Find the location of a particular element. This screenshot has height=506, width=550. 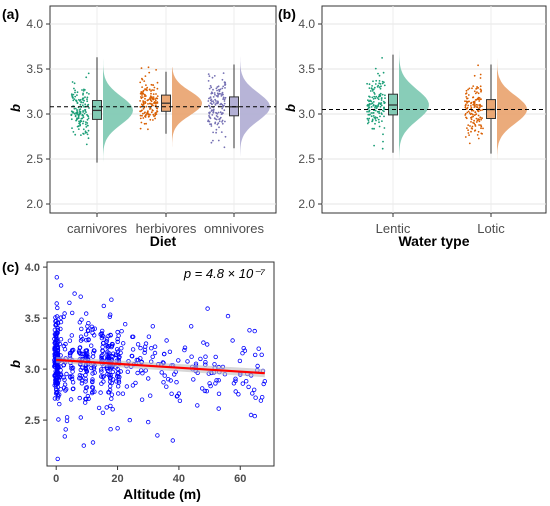

regression-line is located at coordinates (160, 366).